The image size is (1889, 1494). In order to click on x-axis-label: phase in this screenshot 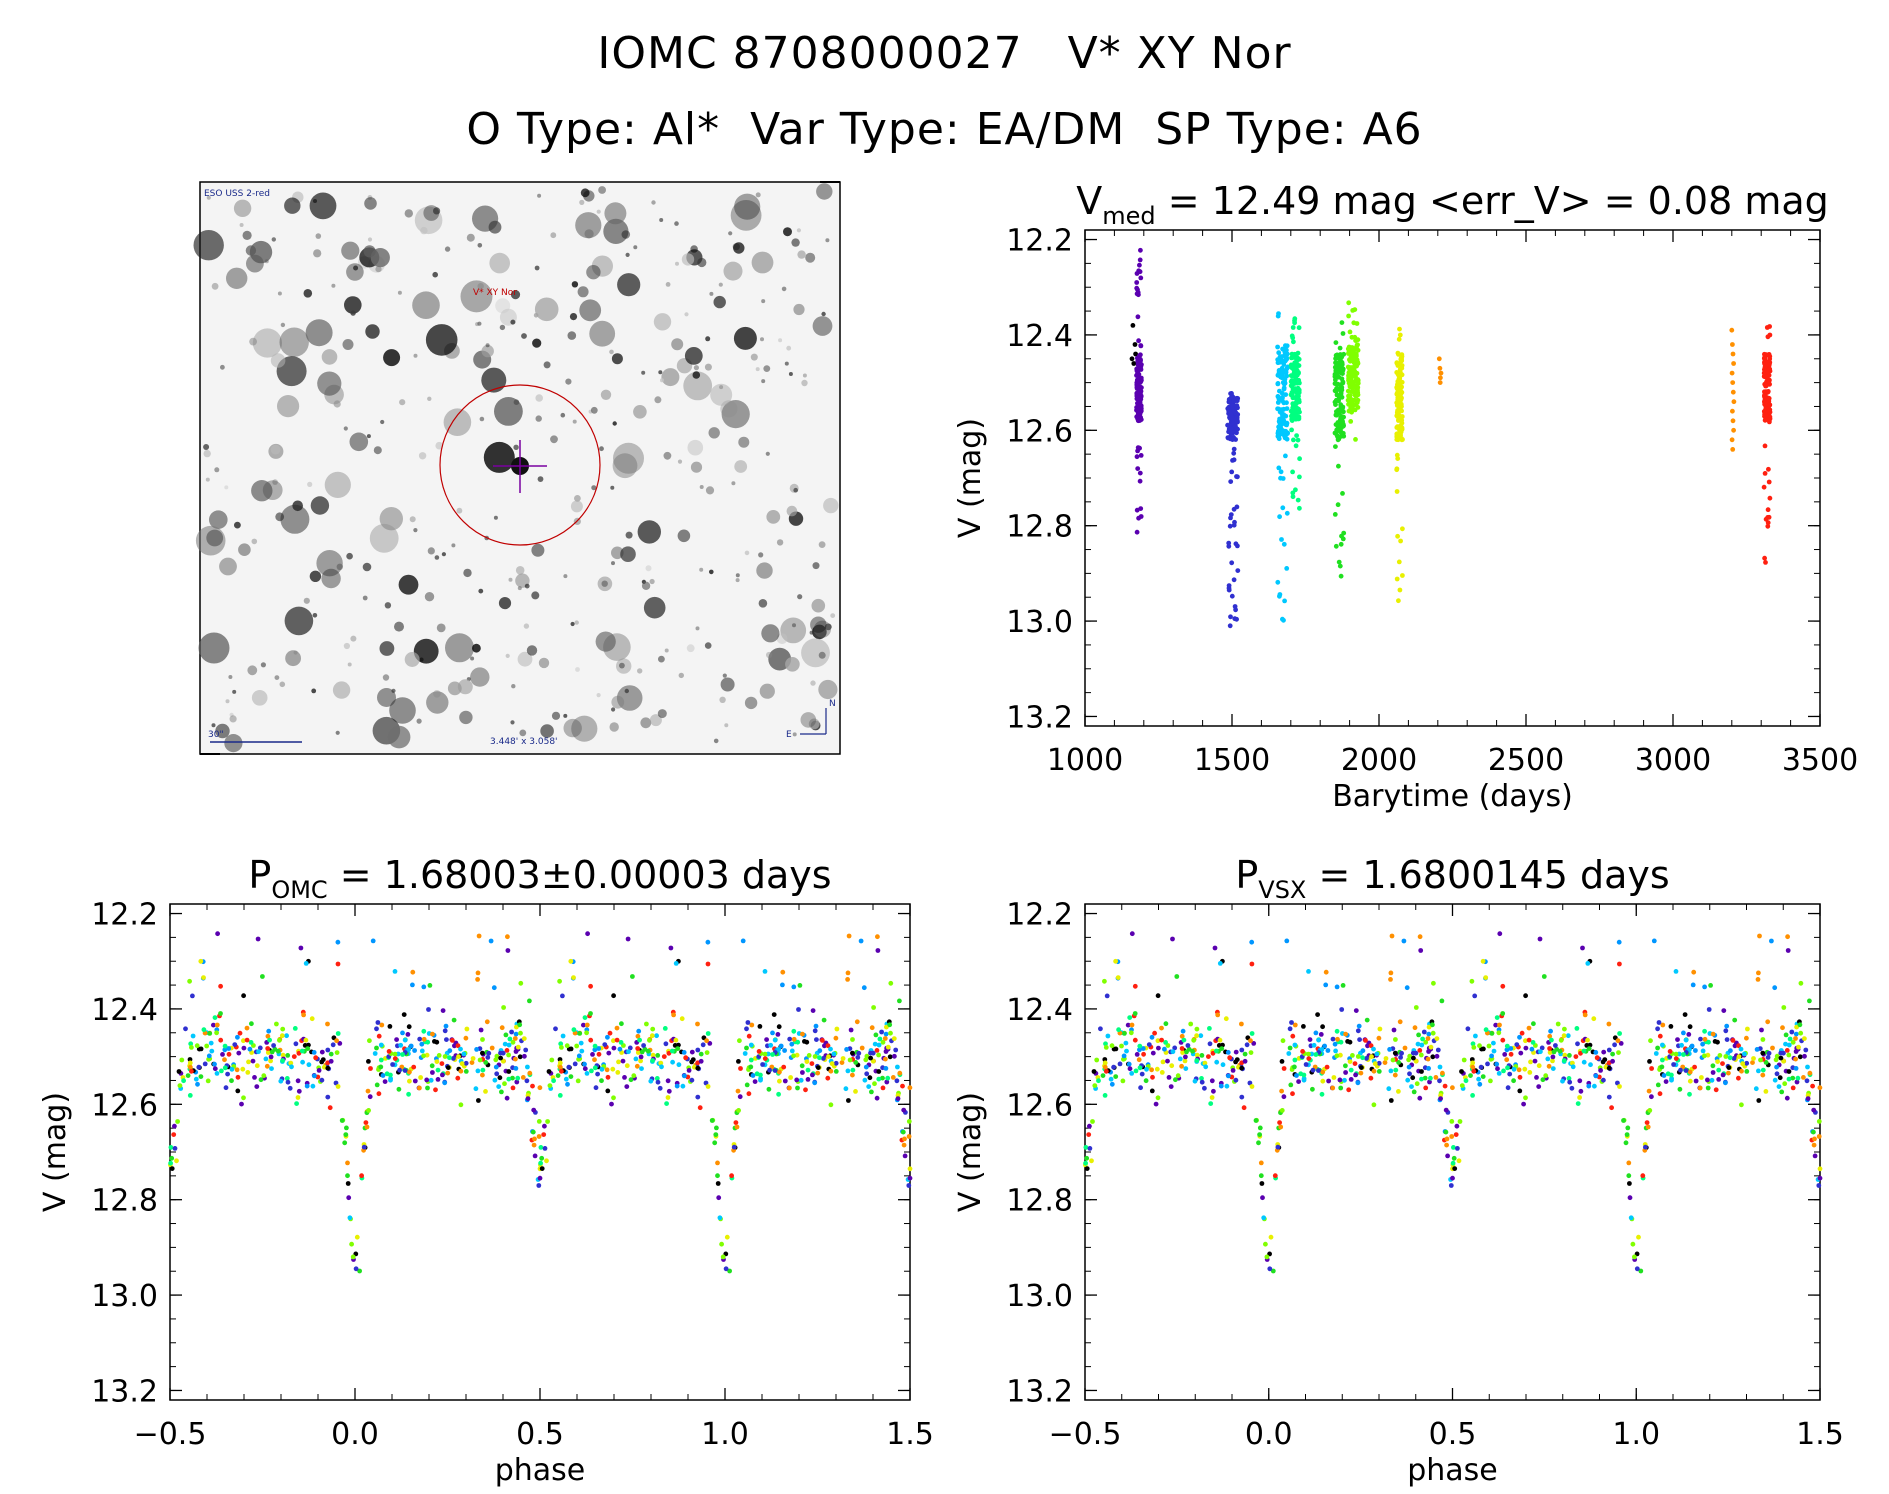, I will do `click(540, 1470)`.